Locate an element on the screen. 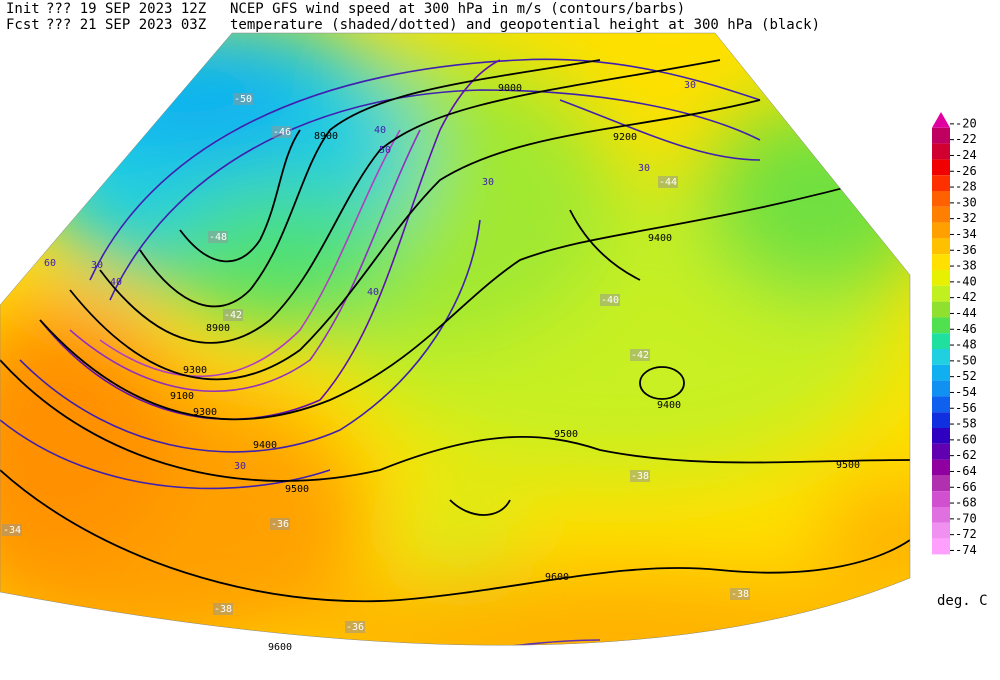 The image size is (1000, 680). temperature-label: -40 is located at coordinates (610, 300).